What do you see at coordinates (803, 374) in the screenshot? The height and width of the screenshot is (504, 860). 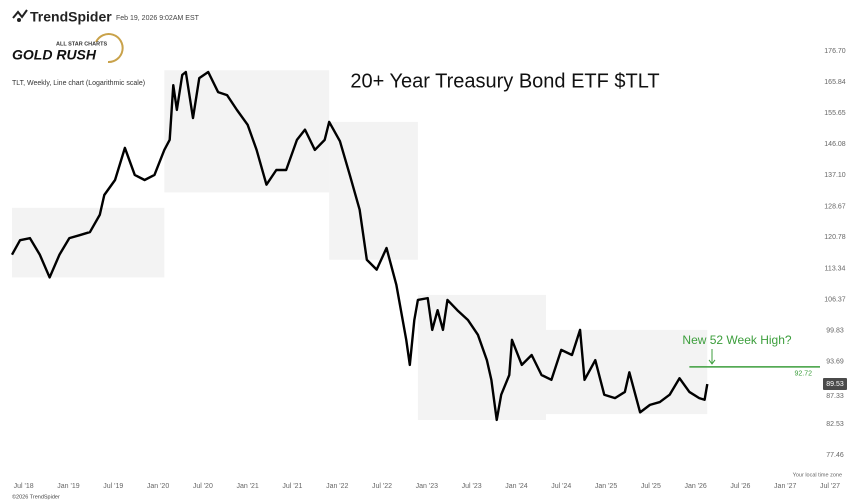 I see `reference-label: 92.72` at bounding box center [803, 374].